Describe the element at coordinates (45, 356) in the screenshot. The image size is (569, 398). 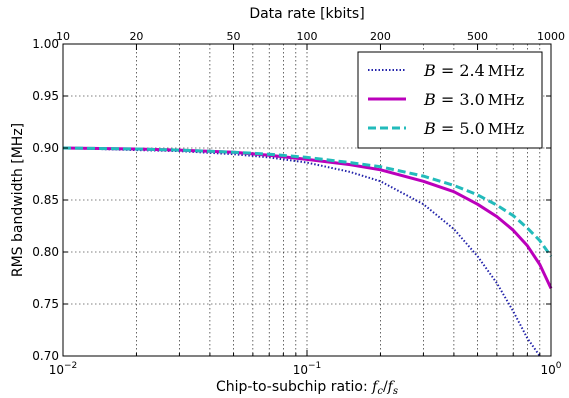
I see `y-tick-label: 0.70` at that location.